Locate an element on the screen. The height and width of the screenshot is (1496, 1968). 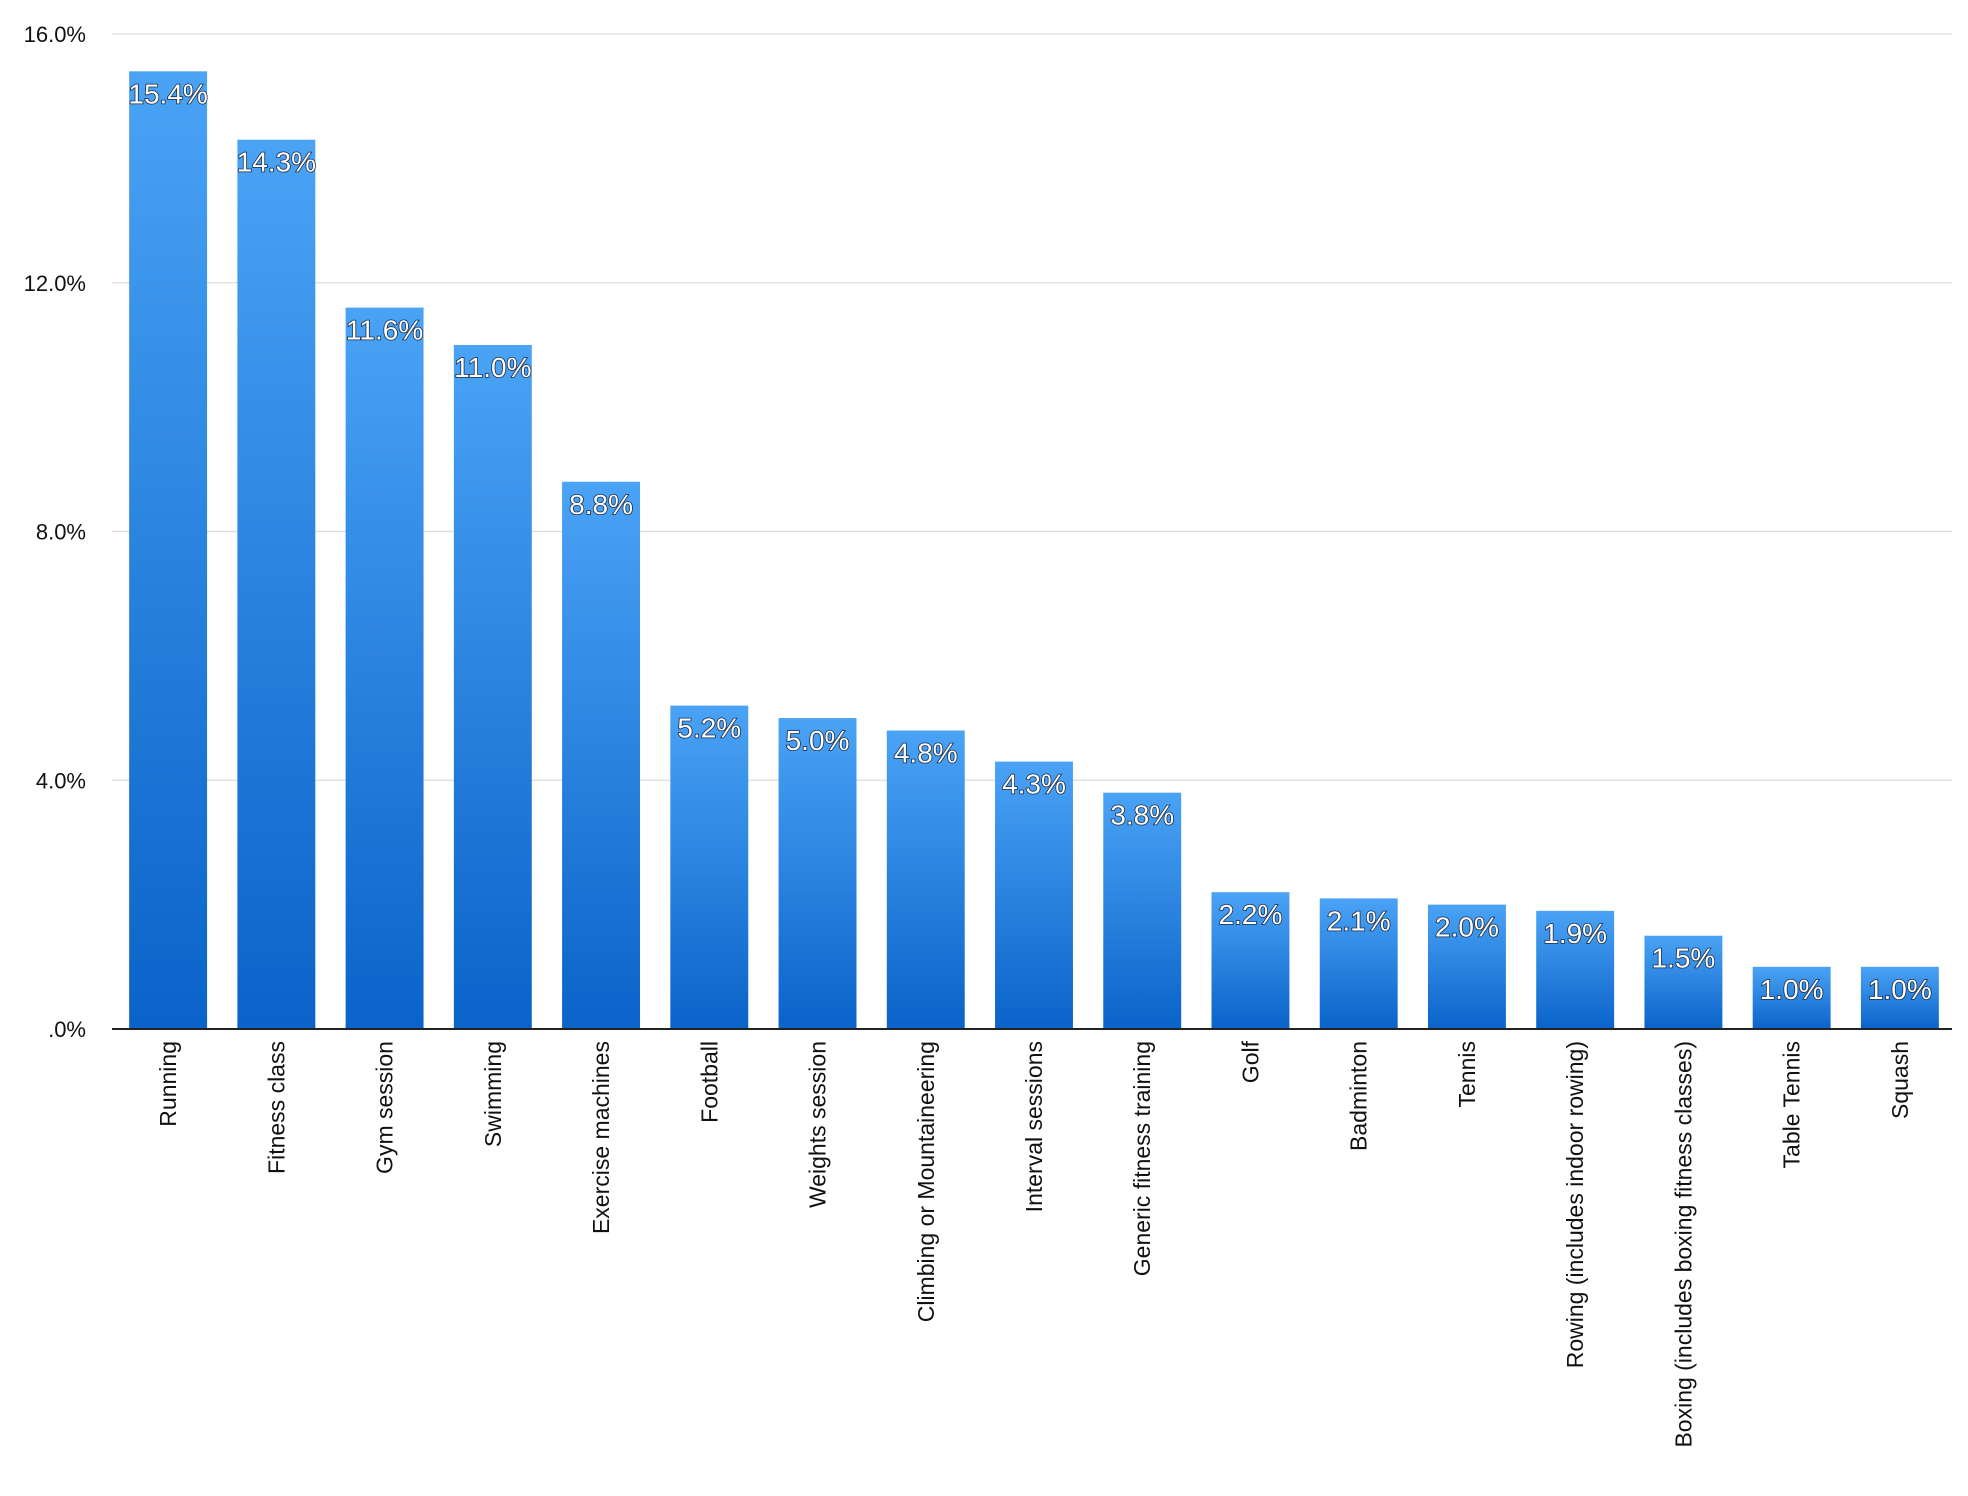
value-label: 4.3% is located at coordinates (1034, 784).